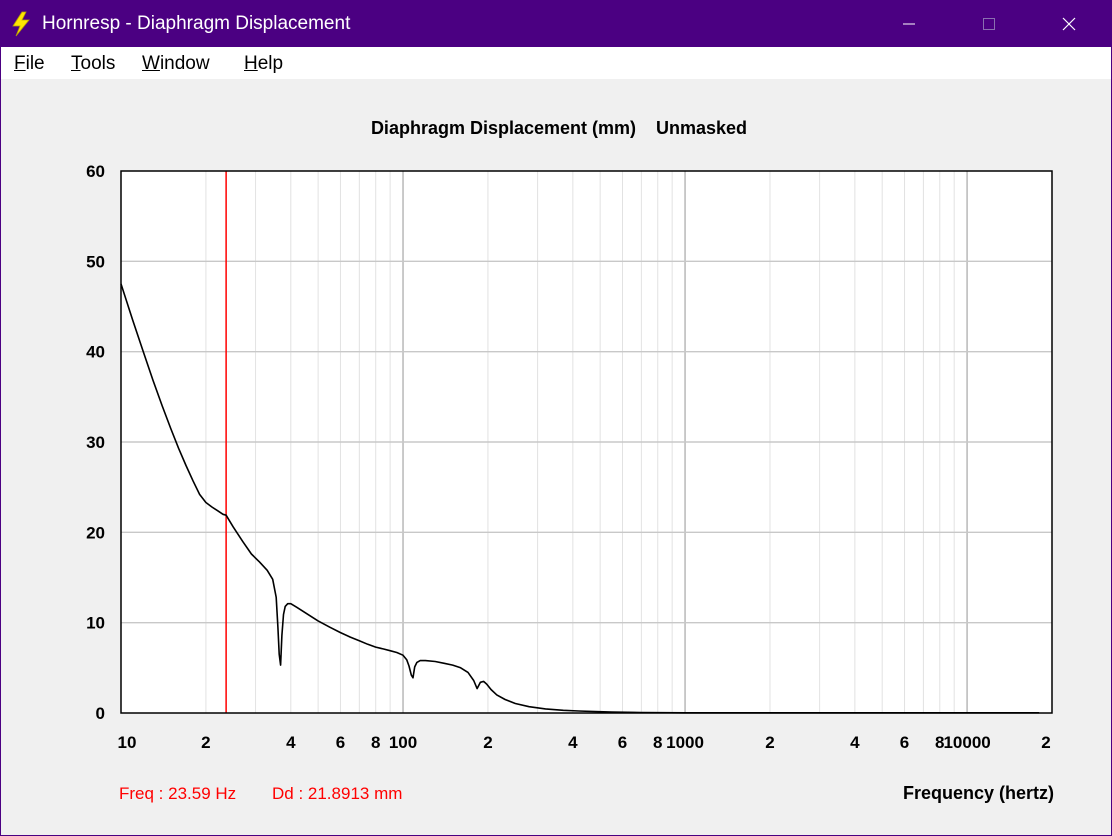 This screenshot has width=1112, height=836. Describe the element at coordinates (556, 24) in the screenshot. I see `title-bar: Hornresp - Diaphragm Displacement` at that location.